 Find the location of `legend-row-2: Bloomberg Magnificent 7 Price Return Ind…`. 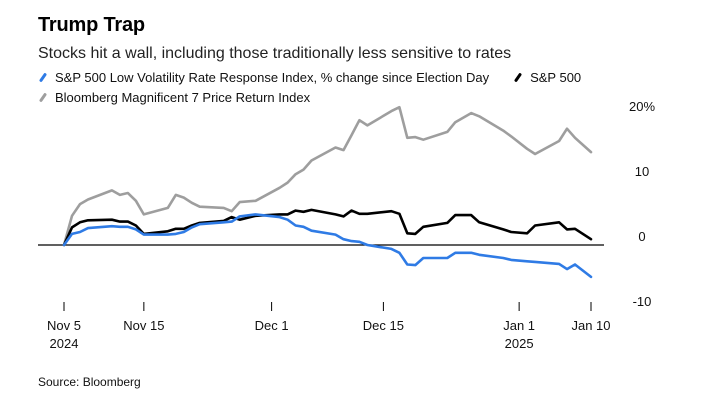

legend-row-2: Bloomberg Magnificent 7 Price Return Ind… is located at coordinates (174, 97).